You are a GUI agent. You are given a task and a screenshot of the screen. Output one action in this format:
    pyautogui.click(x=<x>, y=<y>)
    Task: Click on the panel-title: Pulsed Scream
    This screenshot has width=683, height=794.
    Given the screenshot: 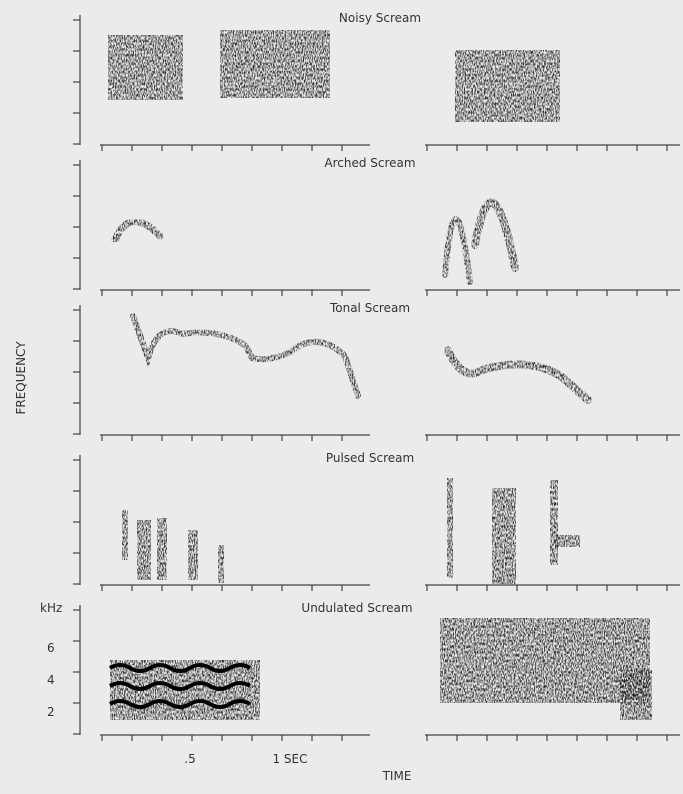 What is the action you would take?
    pyautogui.click(x=370, y=458)
    